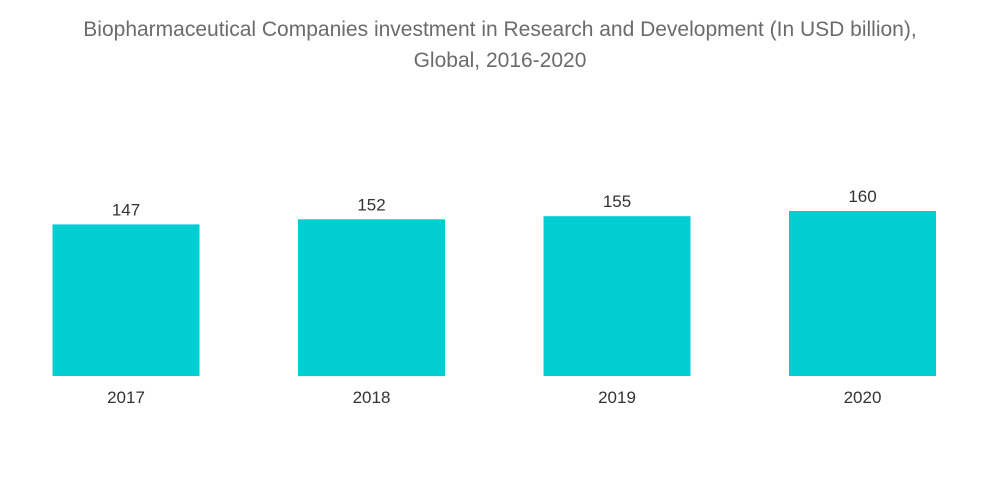 Image resolution: width=1000 pixels, height=504 pixels. I want to click on value-label-2019: 155, so click(617, 201).